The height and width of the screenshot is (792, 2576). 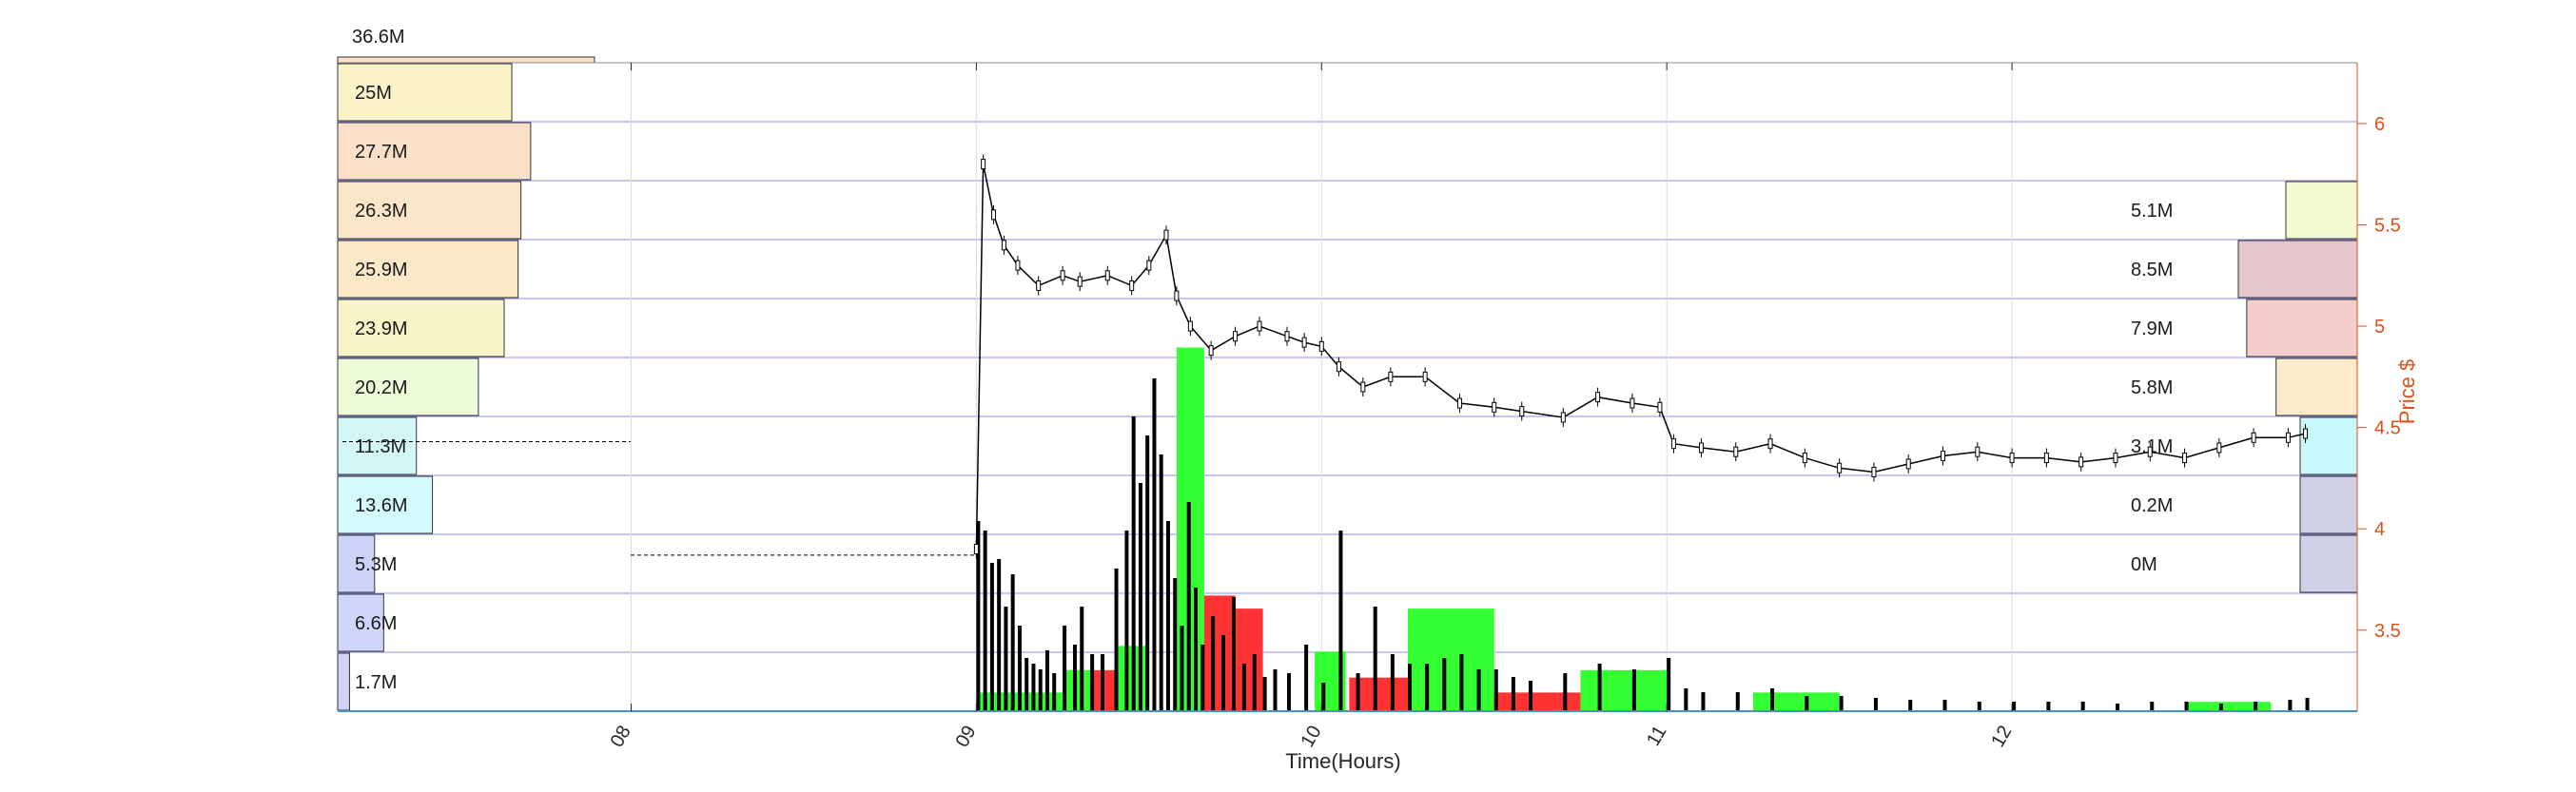 What do you see at coordinates (2152, 505) in the screenshot?
I see `profile-label-right: 0.2M` at bounding box center [2152, 505].